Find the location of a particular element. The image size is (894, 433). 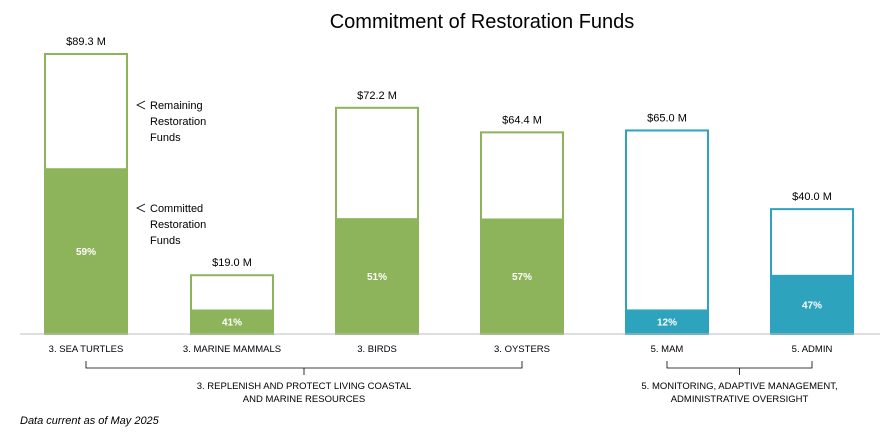

total-label-3-sea-turtles: $89.3 M is located at coordinates (86, 42).